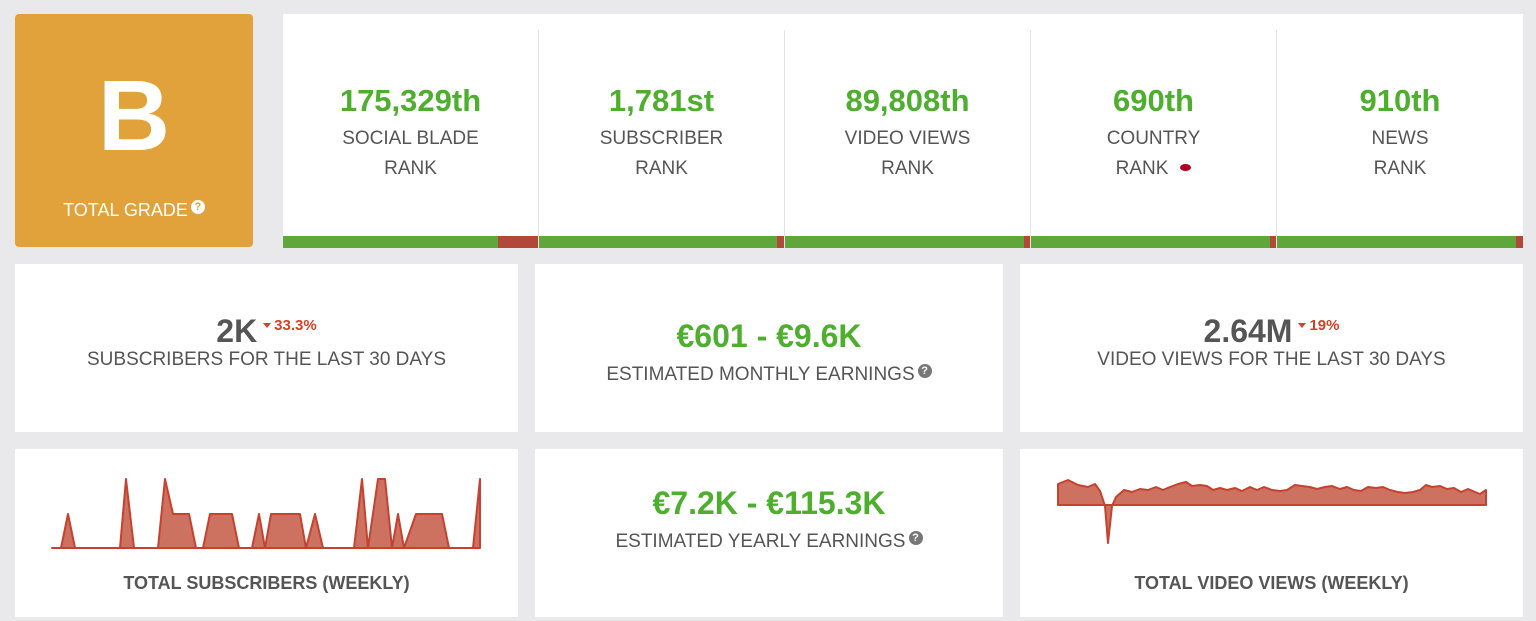 This screenshot has width=1536, height=621. Describe the element at coordinates (1400, 138) in the screenshot. I see `rank-label: NEWS` at that location.